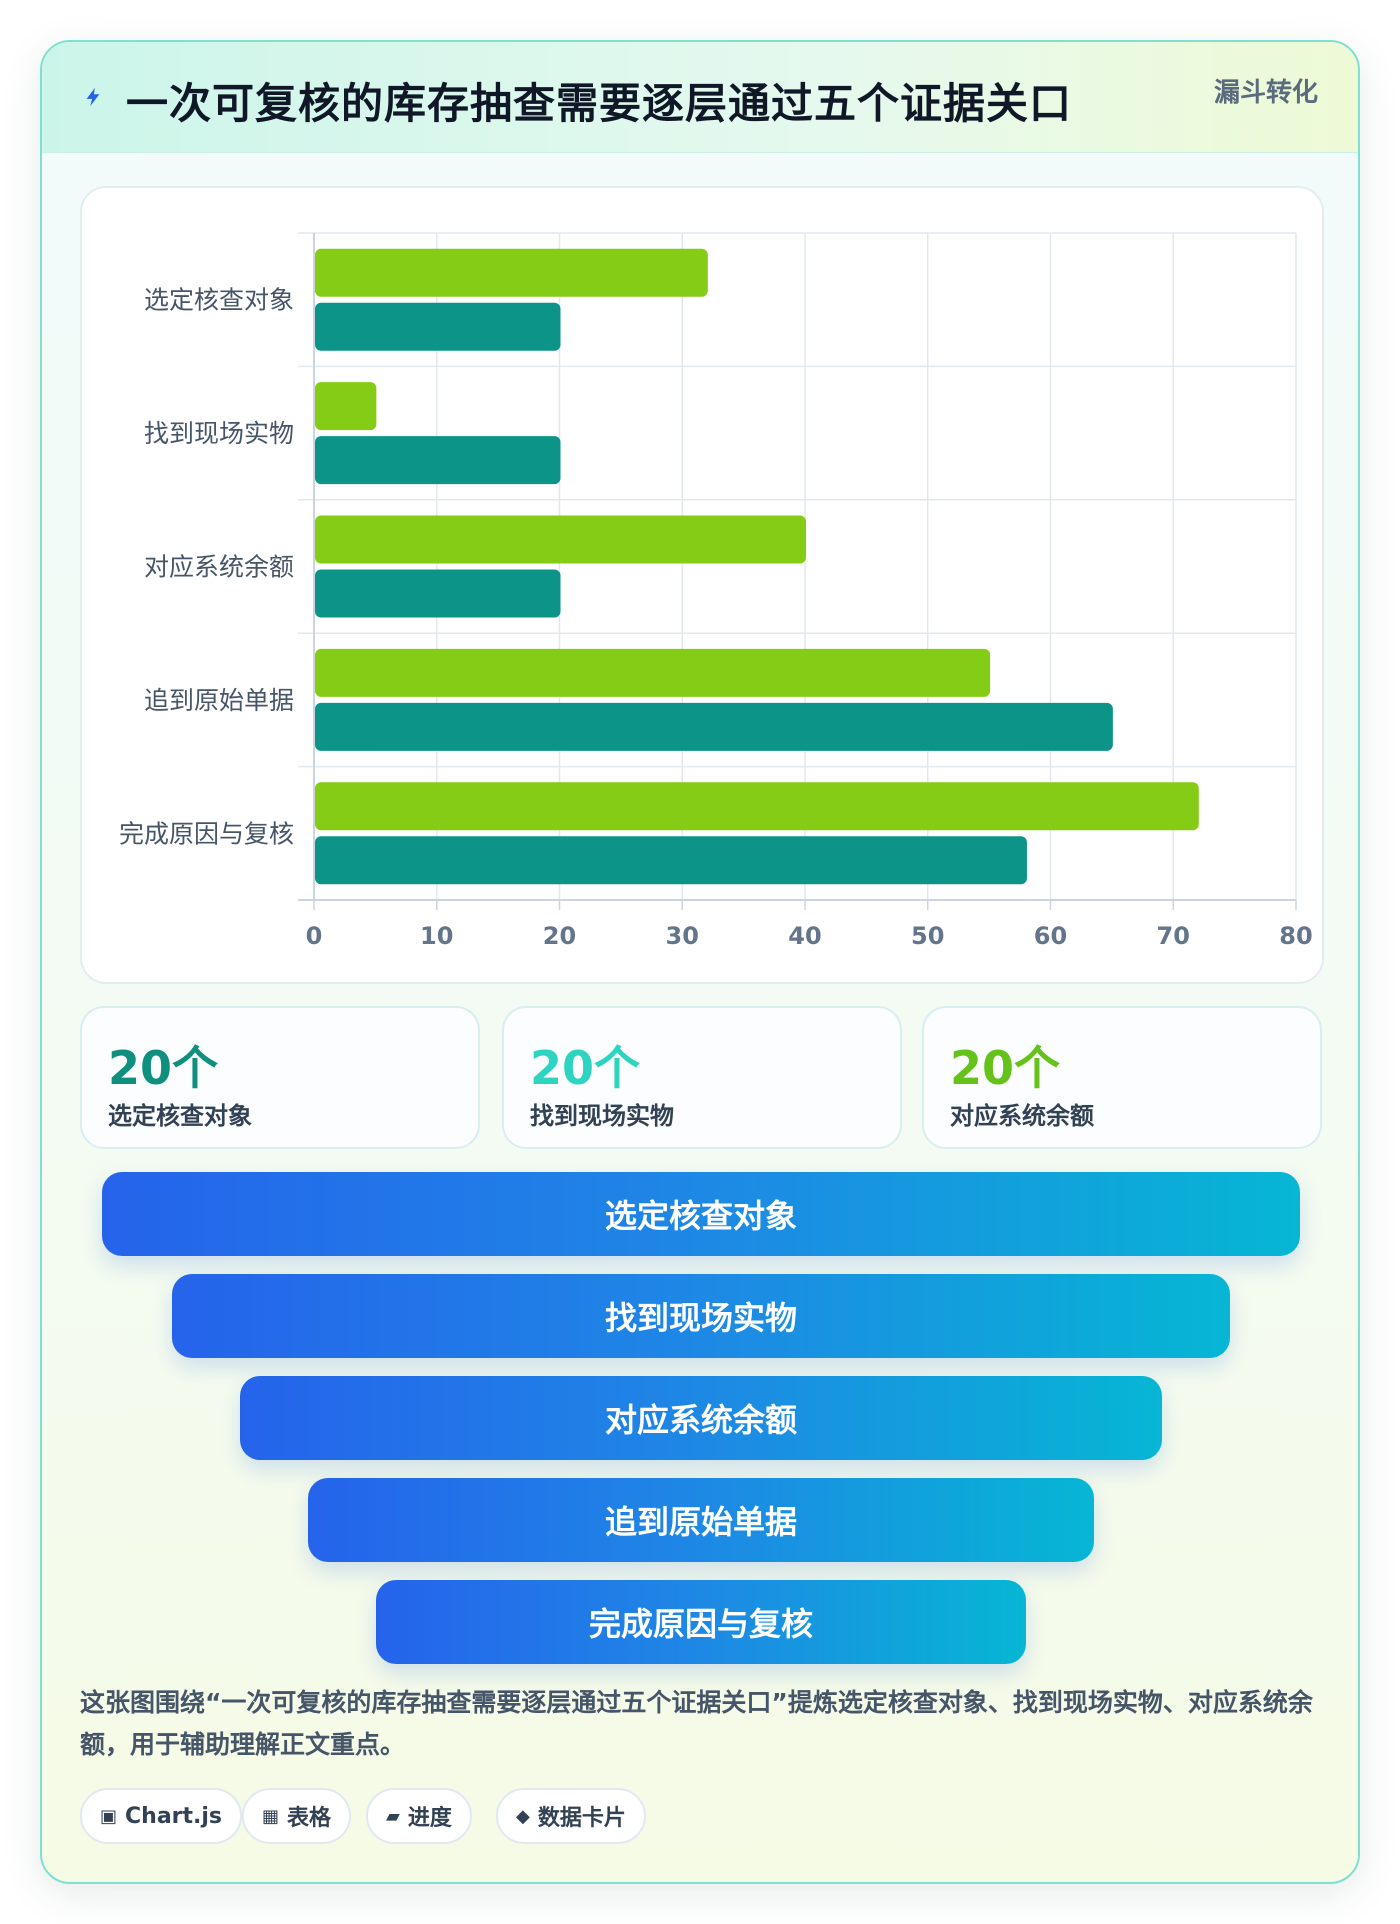 The height and width of the screenshot is (1924, 1400). I want to click on funnel-stage-2: 找到现场实物, so click(701, 1316).